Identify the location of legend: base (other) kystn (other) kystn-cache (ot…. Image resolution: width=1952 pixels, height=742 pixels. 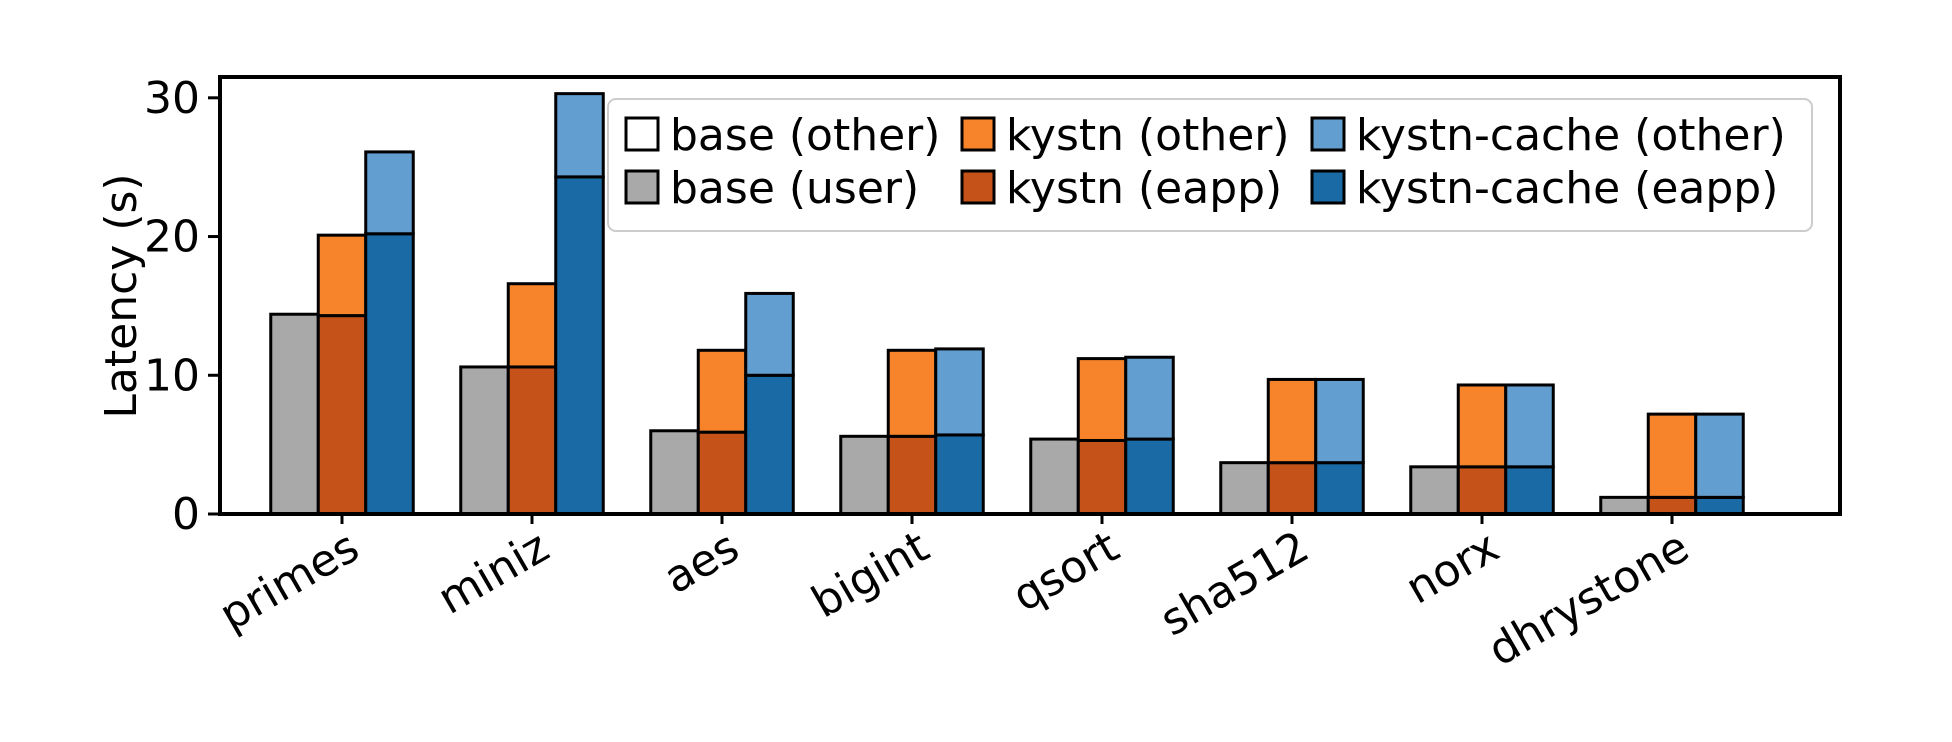
(1210, 165).